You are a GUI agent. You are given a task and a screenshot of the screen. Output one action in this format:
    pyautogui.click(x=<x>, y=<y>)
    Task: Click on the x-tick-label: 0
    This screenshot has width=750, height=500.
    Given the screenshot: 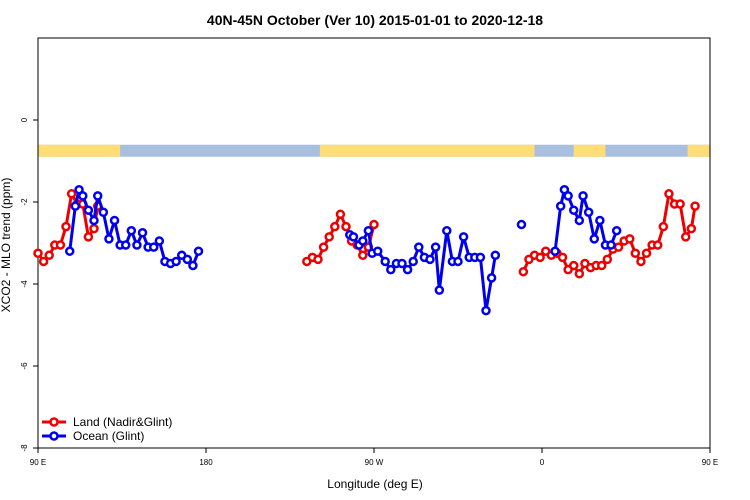 What is the action you would take?
    pyautogui.click(x=542, y=462)
    